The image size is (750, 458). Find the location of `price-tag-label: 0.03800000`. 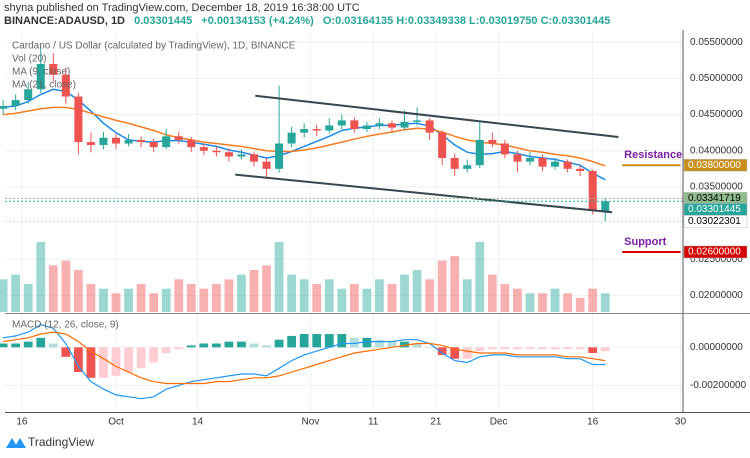

price-tag-label: 0.03800000 is located at coordinates (714, 165).